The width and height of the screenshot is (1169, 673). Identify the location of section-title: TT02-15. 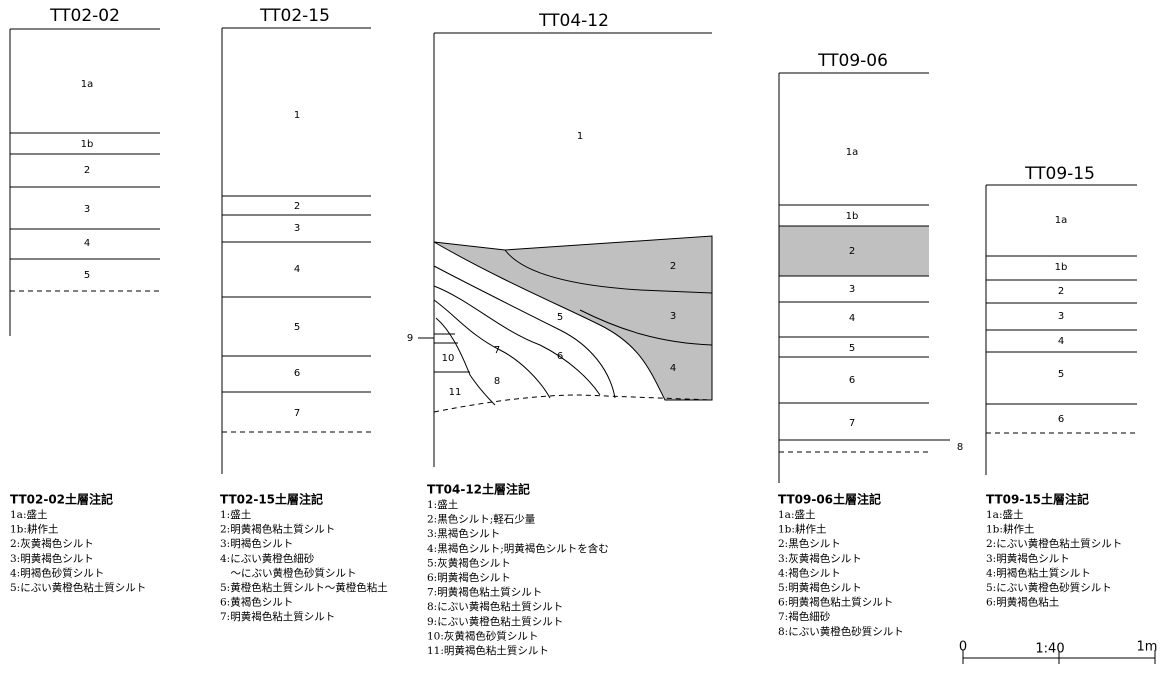
(294, 16).